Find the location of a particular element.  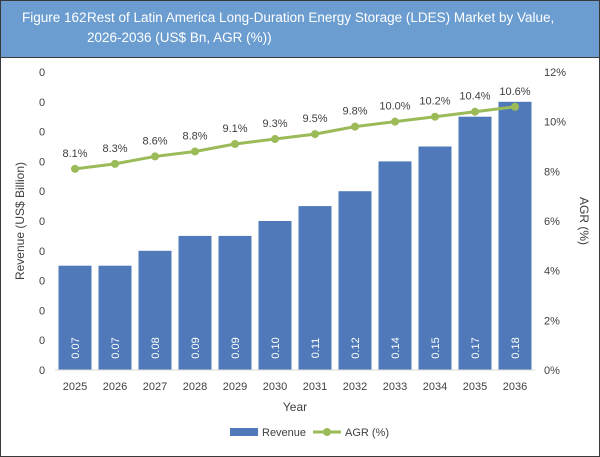

x-tick-label: 2033 is located at coordinates (395, 387).